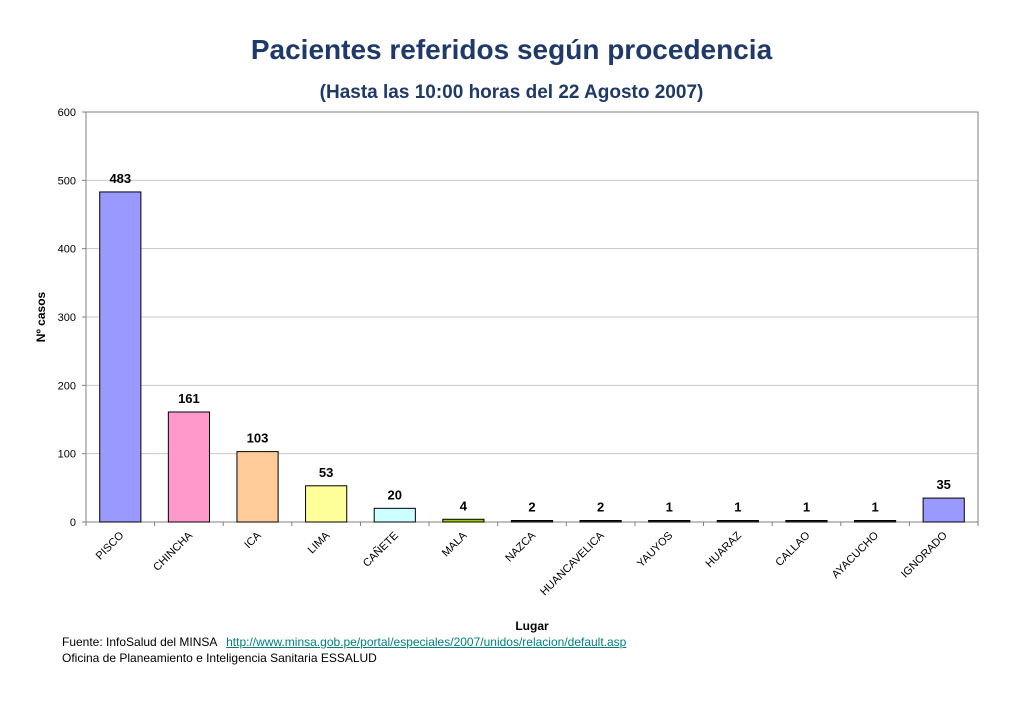  I want to click on footer-source-label: Fuente: InfoSalud del MINSA, so click(139, 642).